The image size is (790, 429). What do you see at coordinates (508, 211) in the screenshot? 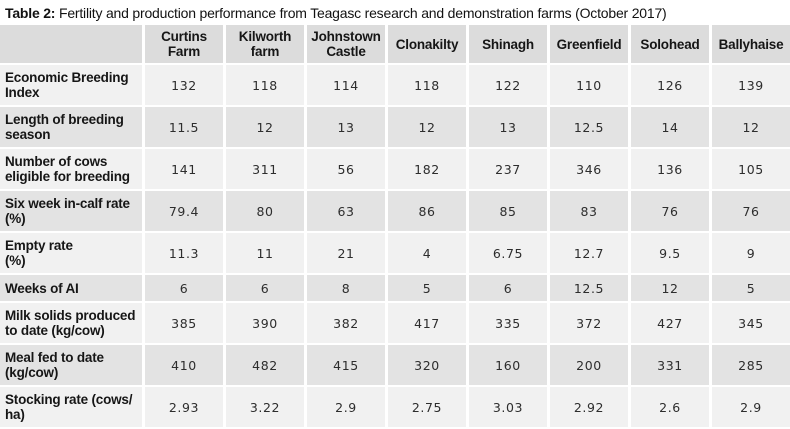
I see `value-cell: 85` at bounding box center [508, 211].